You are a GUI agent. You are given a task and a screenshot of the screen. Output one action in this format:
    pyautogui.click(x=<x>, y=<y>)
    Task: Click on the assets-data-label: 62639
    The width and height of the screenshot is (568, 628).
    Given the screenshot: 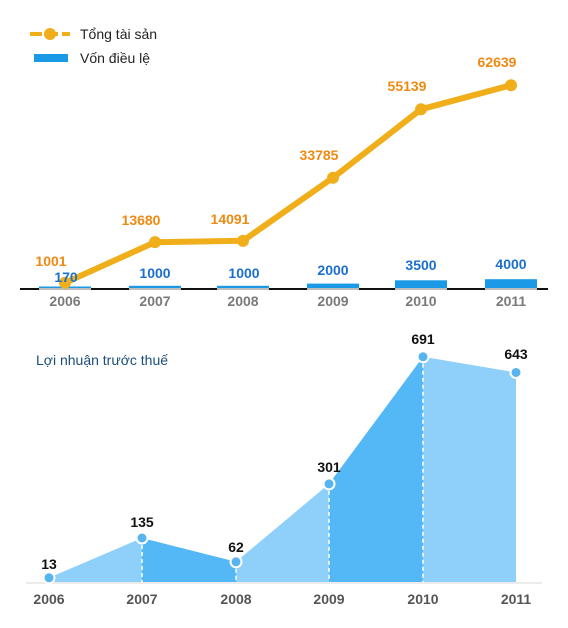 What is the action you would take?
    pyautogui.click(x=497, y=62)
    